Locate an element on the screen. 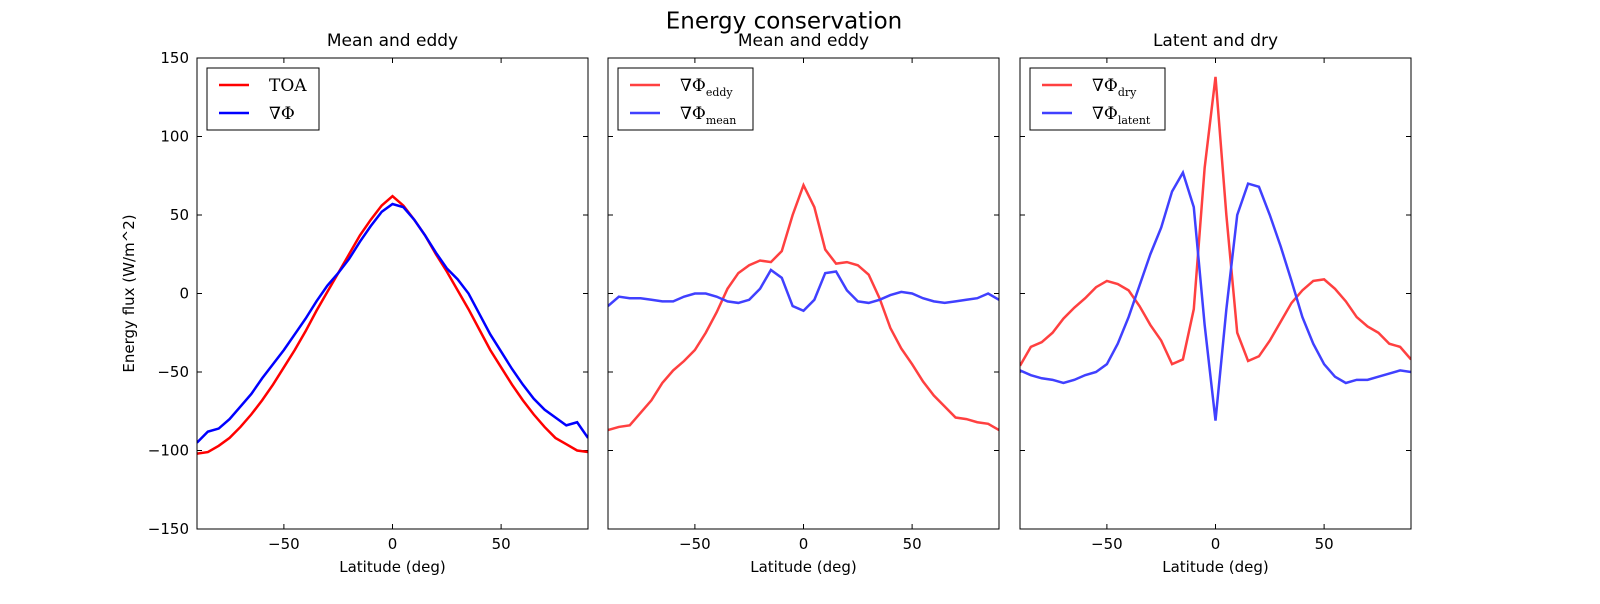  legend-label: TOA is located at coordinates (288, 86).